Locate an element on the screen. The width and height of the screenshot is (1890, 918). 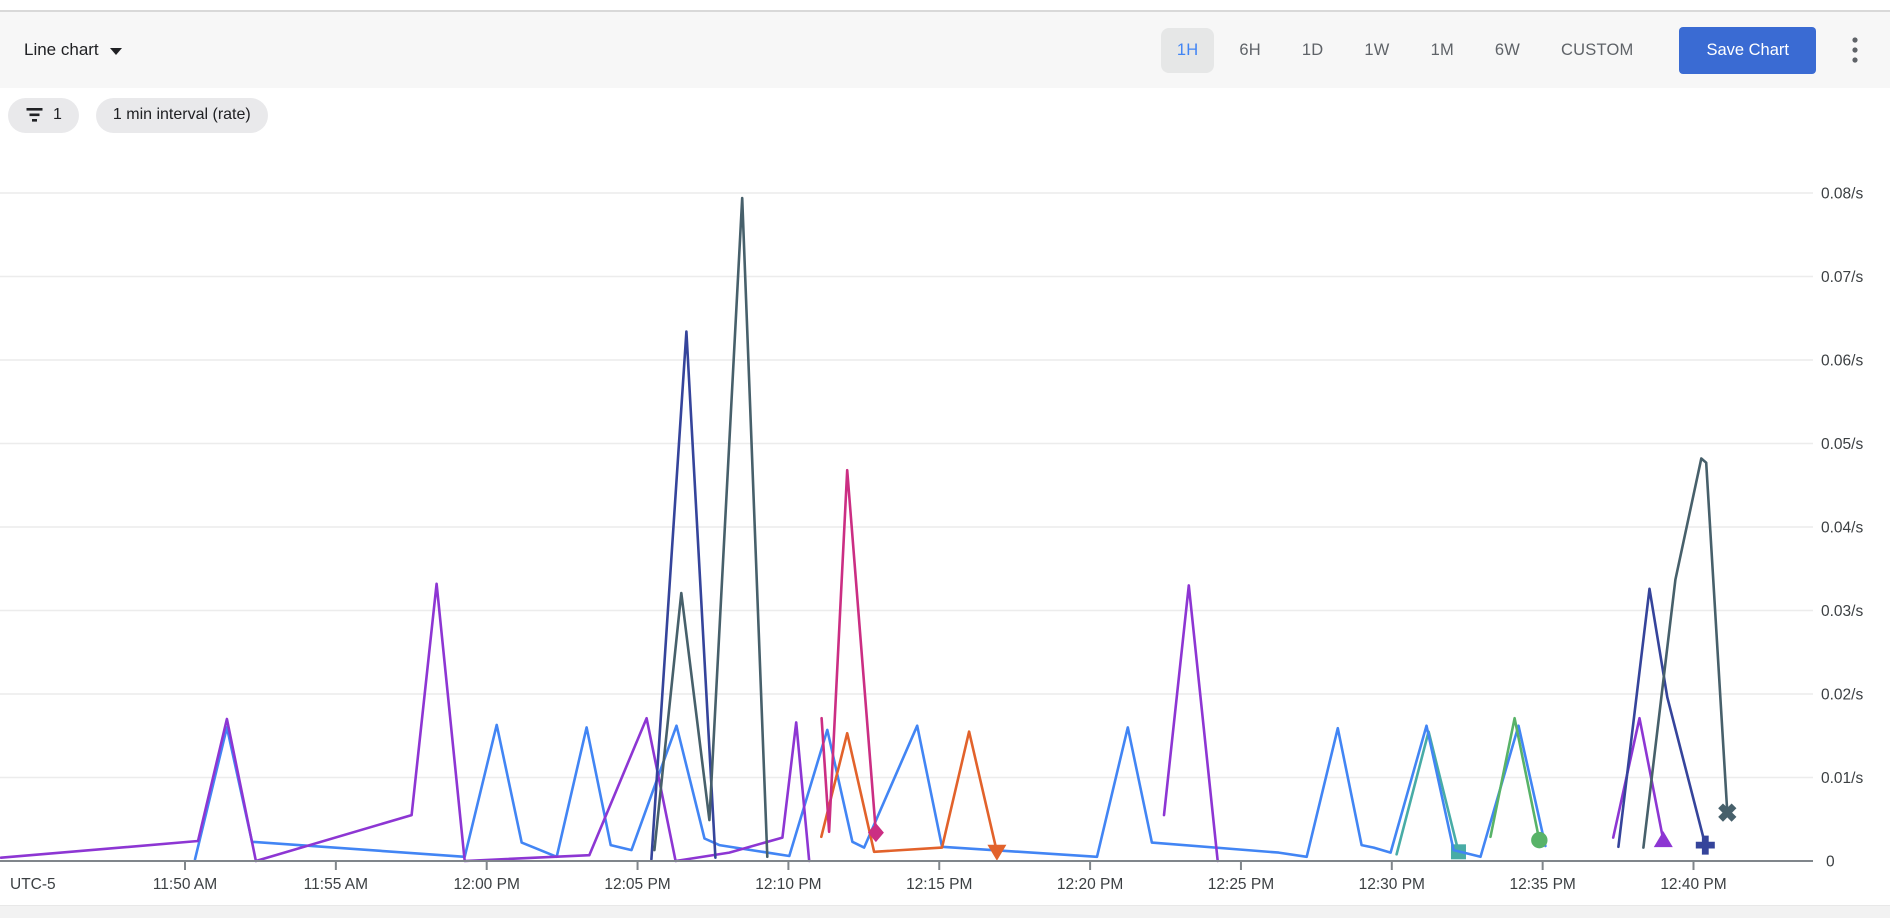
series-green-line is located at coordinates (1515, 779).